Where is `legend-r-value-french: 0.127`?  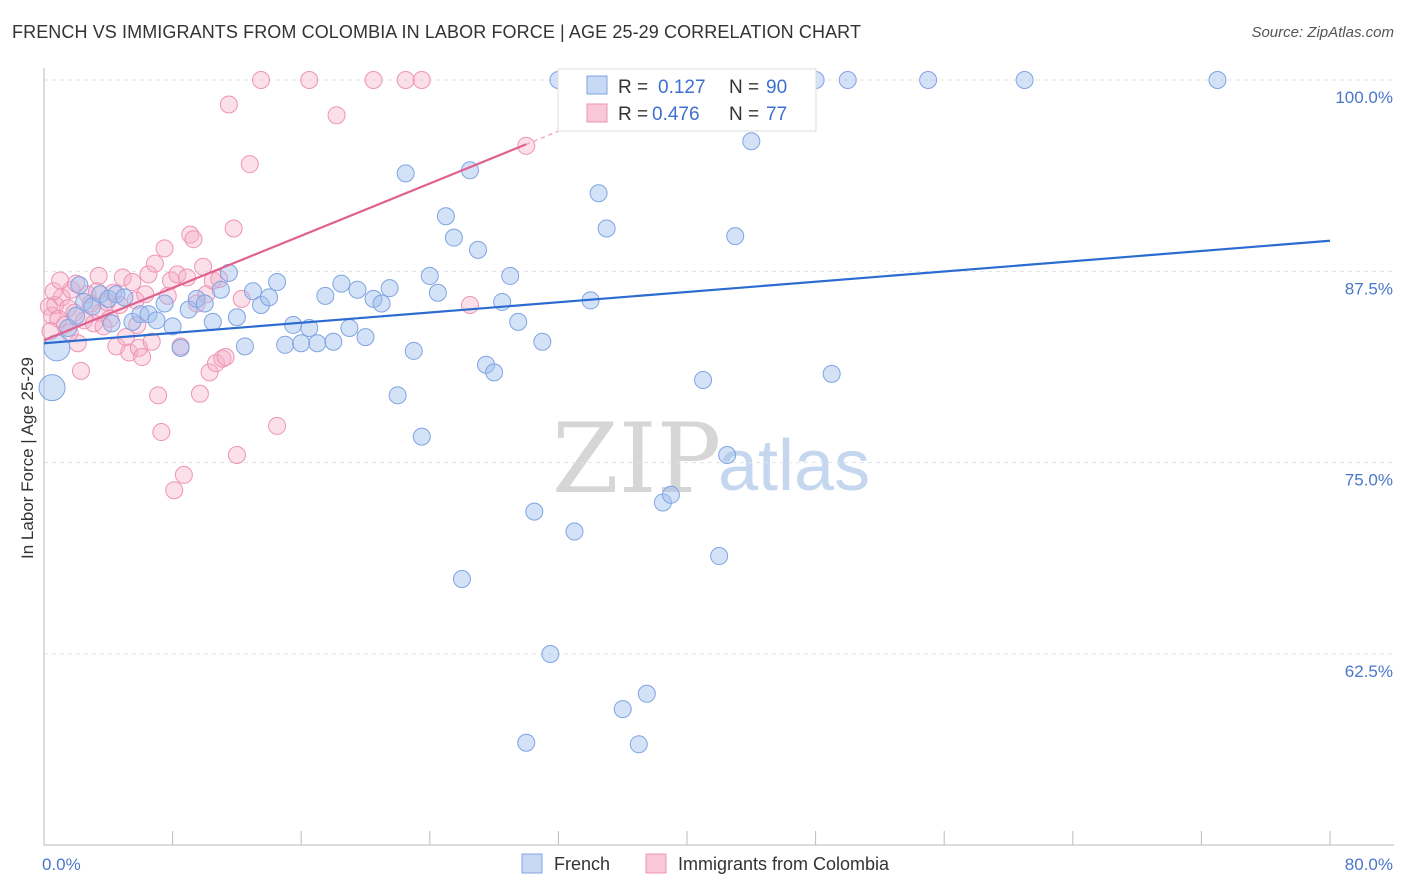
legend-r-value-french: 0.127 is located at coordinates (682, 87).